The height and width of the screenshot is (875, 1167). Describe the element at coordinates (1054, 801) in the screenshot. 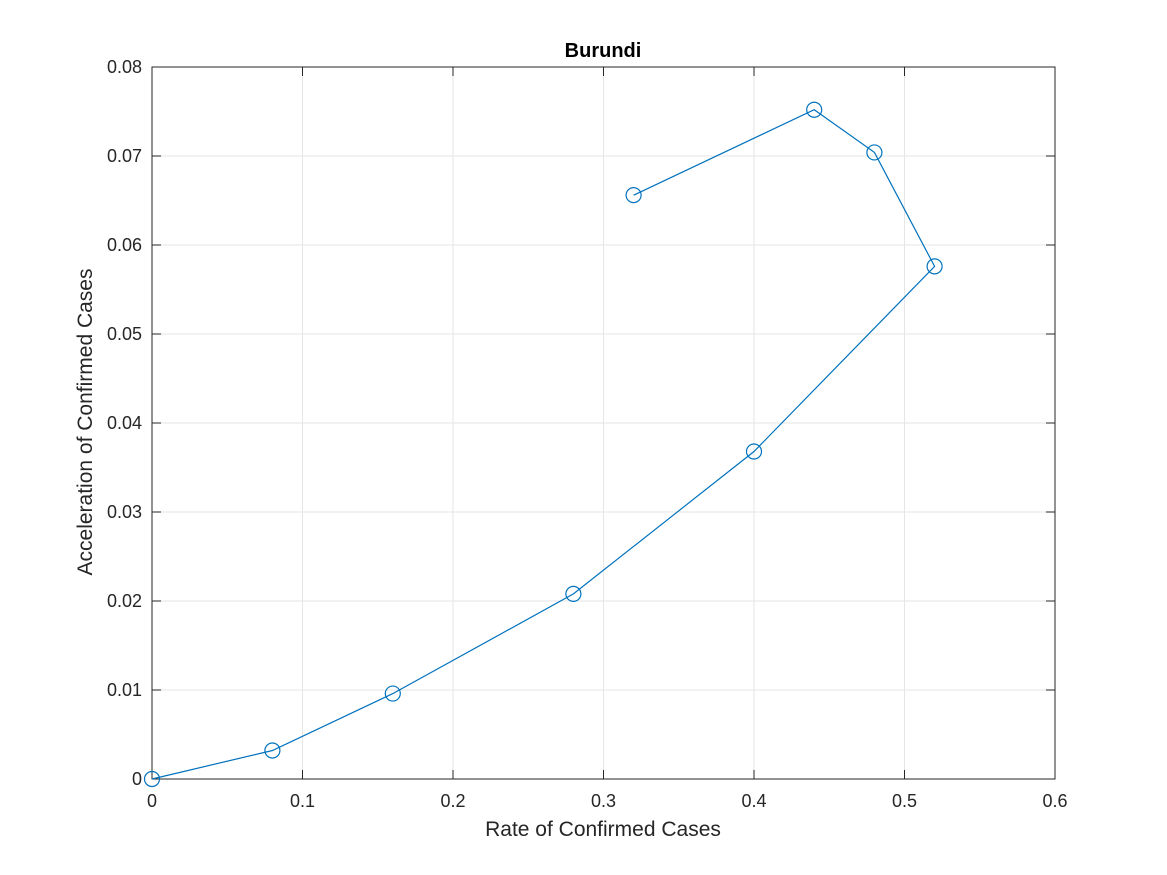

I see `x-tick-label: 0.6` at that location.